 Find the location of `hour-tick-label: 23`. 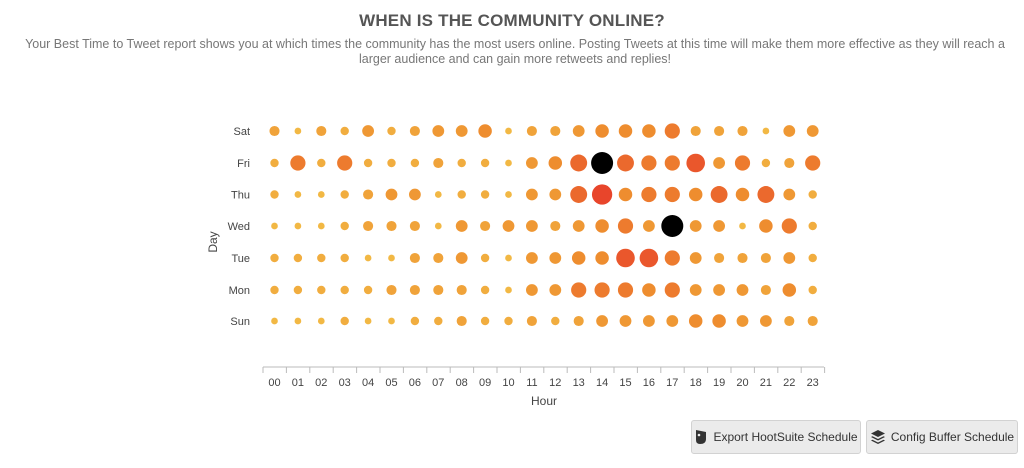

hour-tick-label: 23 is located at coordinates (813, 383).